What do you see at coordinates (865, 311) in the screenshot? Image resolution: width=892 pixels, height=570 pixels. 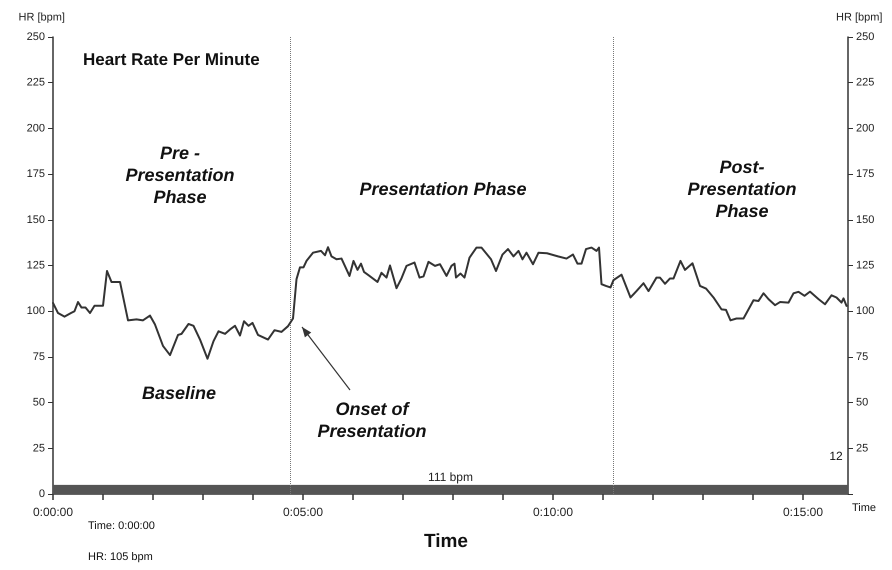 I see `y2-tick-label: 100` at bounding box center [865, 311].